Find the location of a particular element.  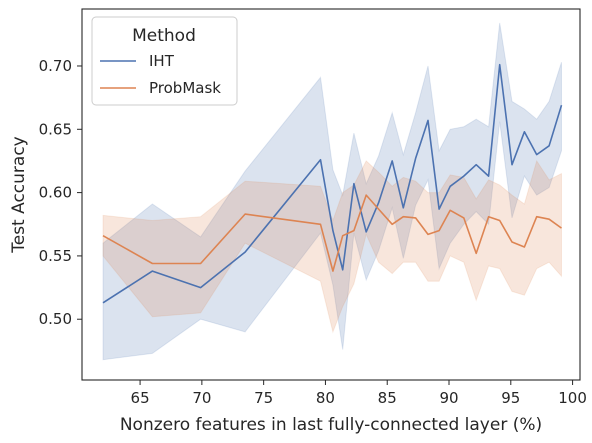

x-tick-label: 70 is located at coordinates (201, 398).